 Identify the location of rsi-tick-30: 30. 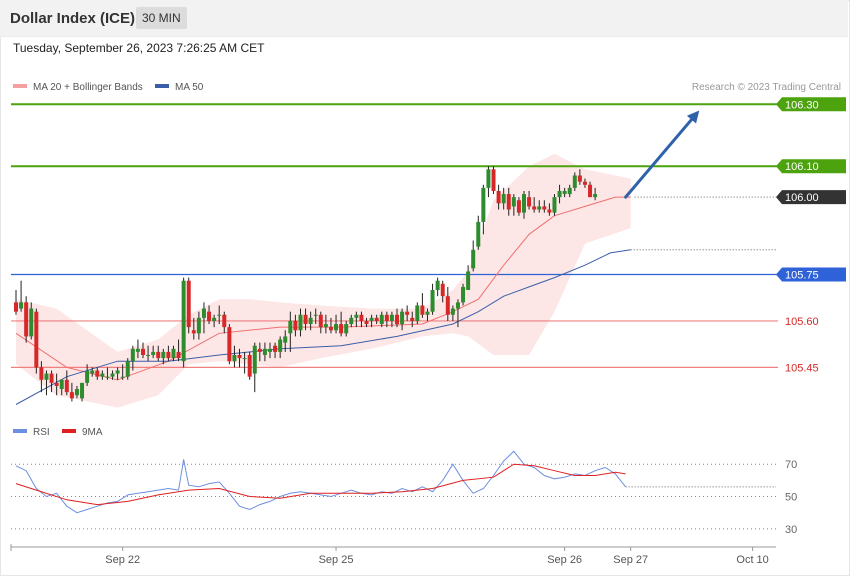
(791, 530).